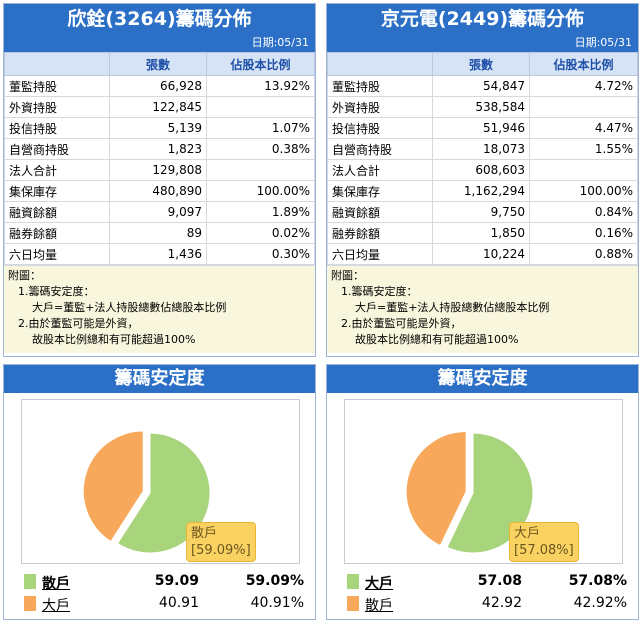 This screenshot has height=623, width=644. What do you see at coordinates (583, 149) in the screenshot?
I see `row-ratio: 1.55%` at bounding box center [583, 149].